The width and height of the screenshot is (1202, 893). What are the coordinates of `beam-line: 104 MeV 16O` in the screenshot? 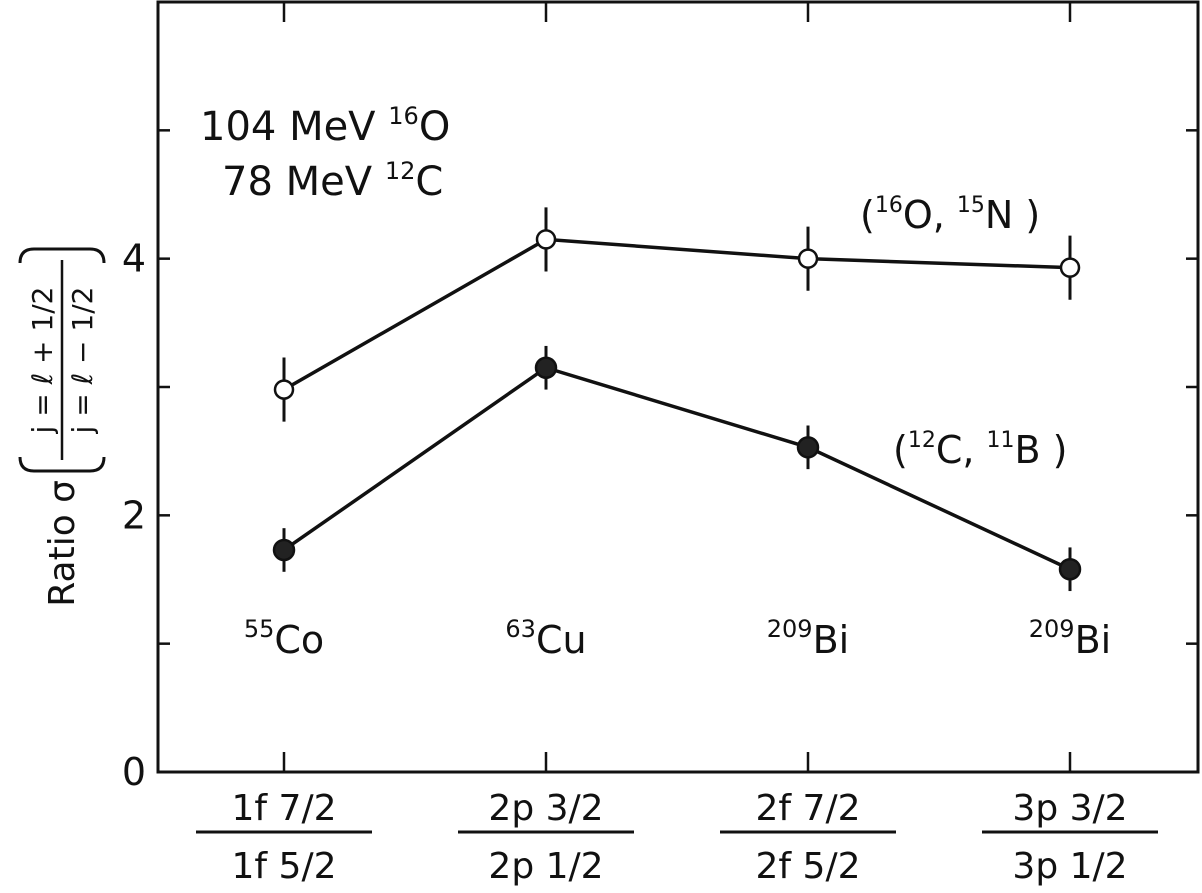 It's located at (325, 126).